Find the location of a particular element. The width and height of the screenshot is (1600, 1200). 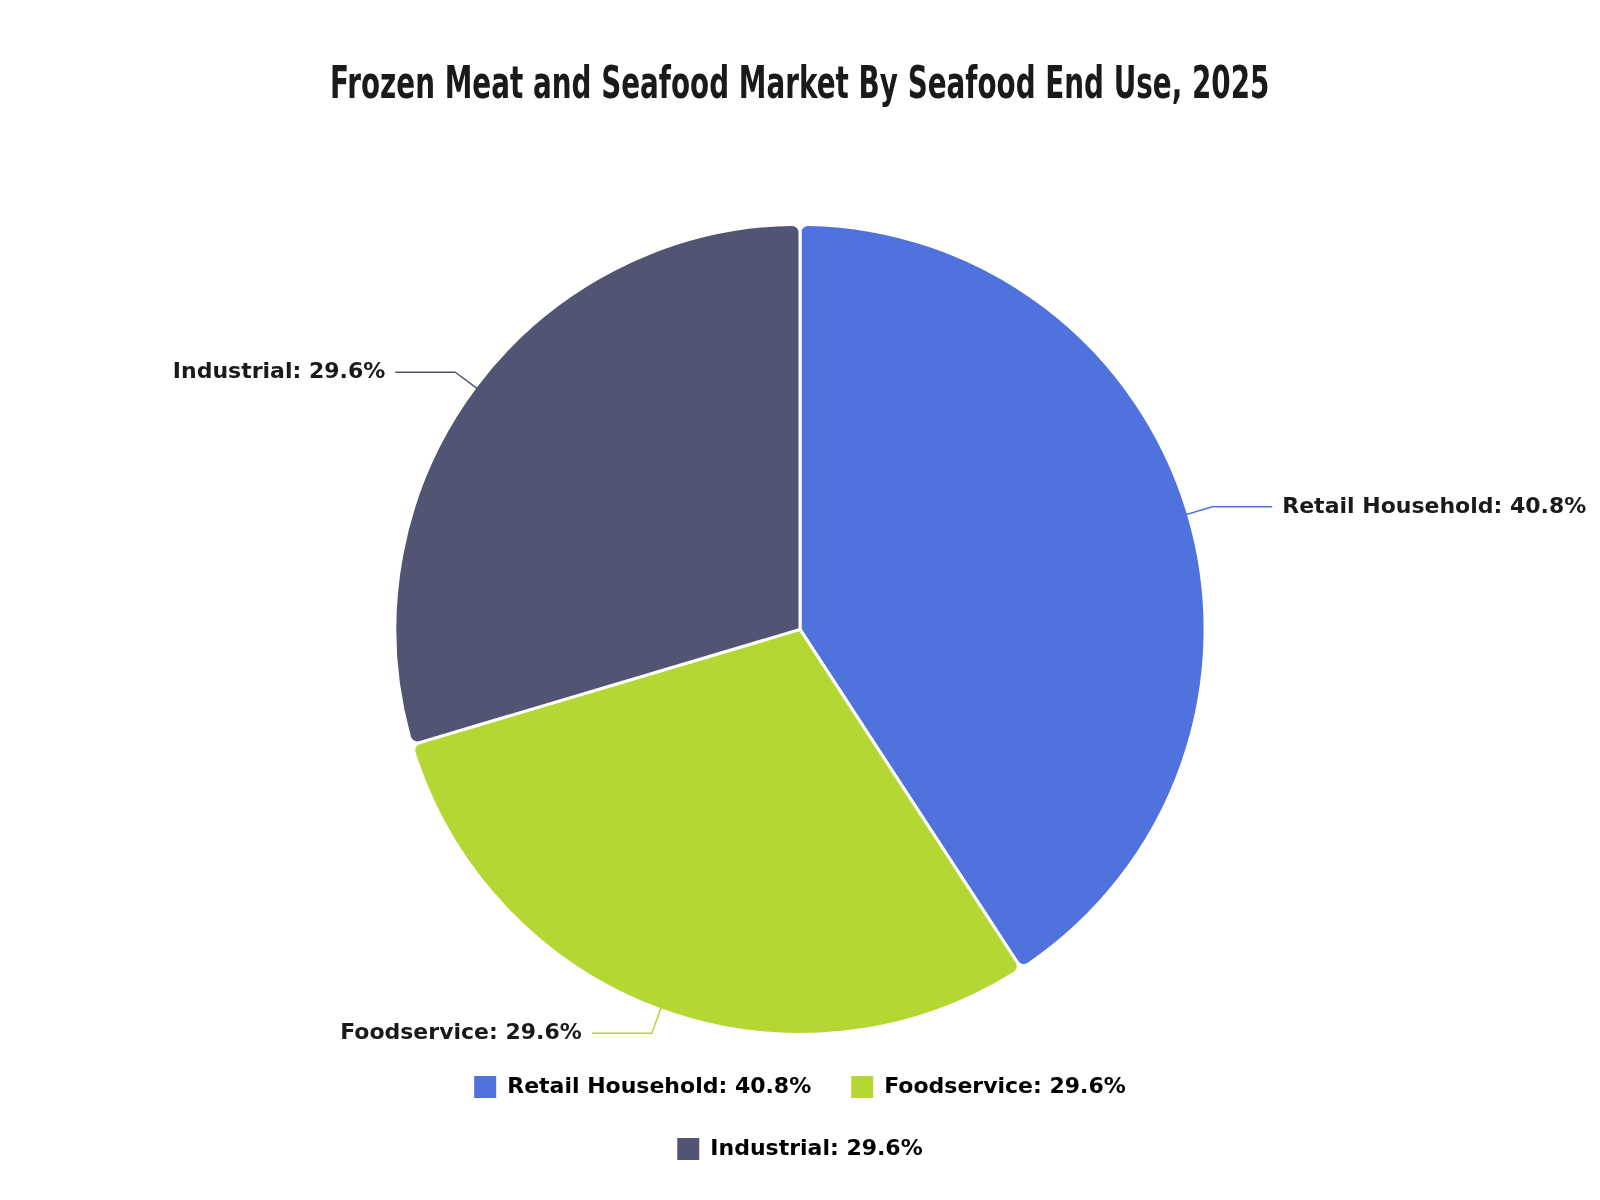

slice-label: Retail Household: 40.8% is located at coordinates (1434, 505).